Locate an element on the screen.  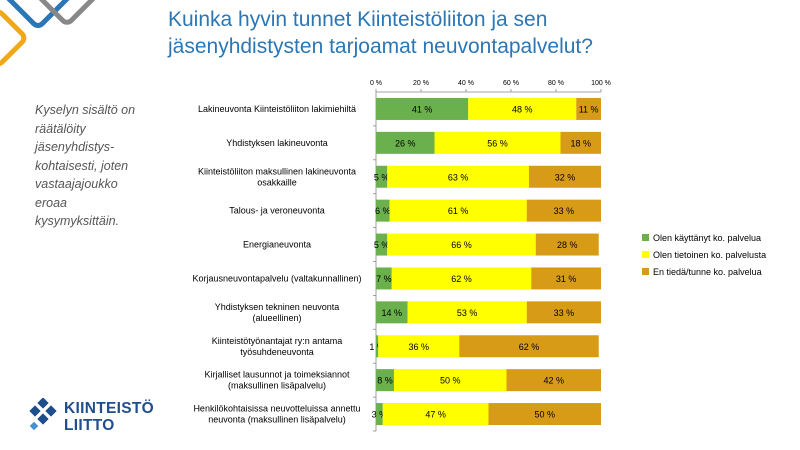
category-label: (alueellinen) is located at coordinates (276, 318).